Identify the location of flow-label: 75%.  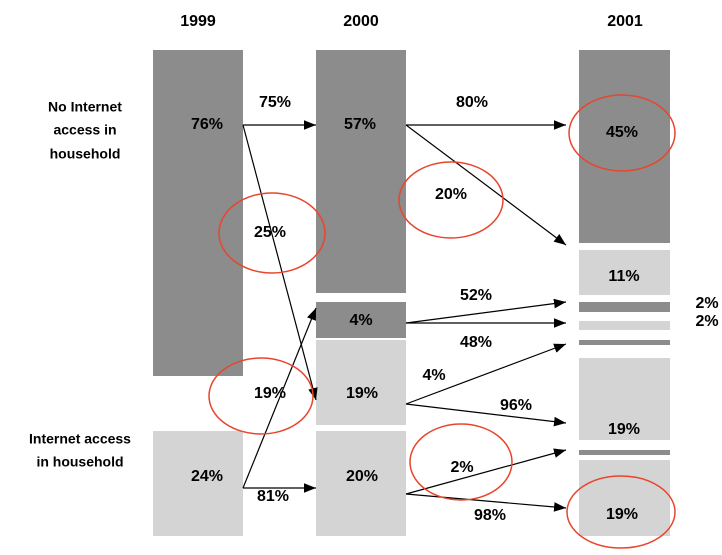
(275, 102).